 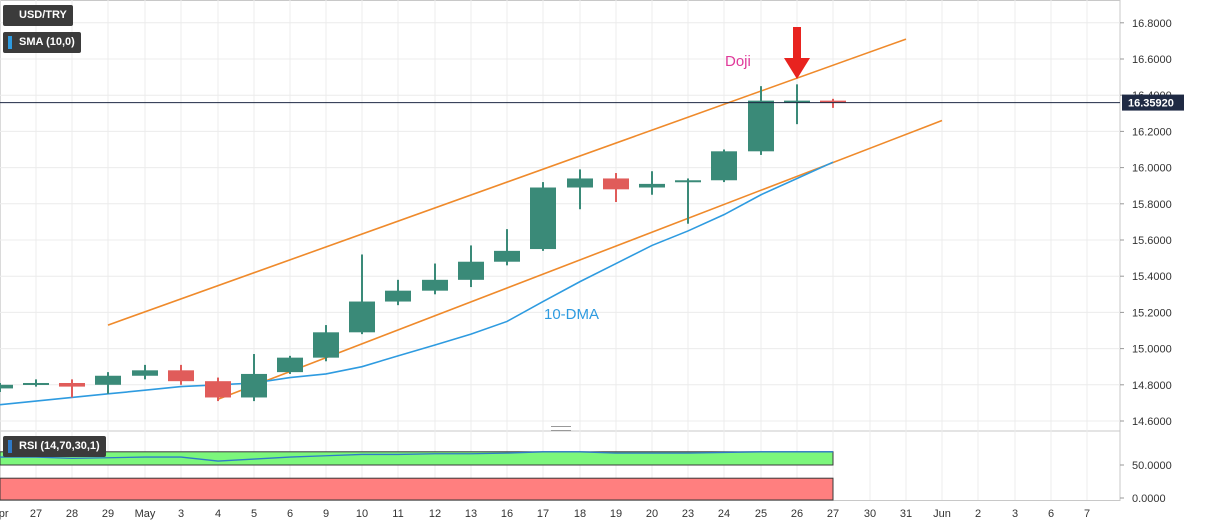 What do you see at coordinates (688, 514) in the screenshot?
I see `x-tick-label: 23` at bounding box center [688, 514].